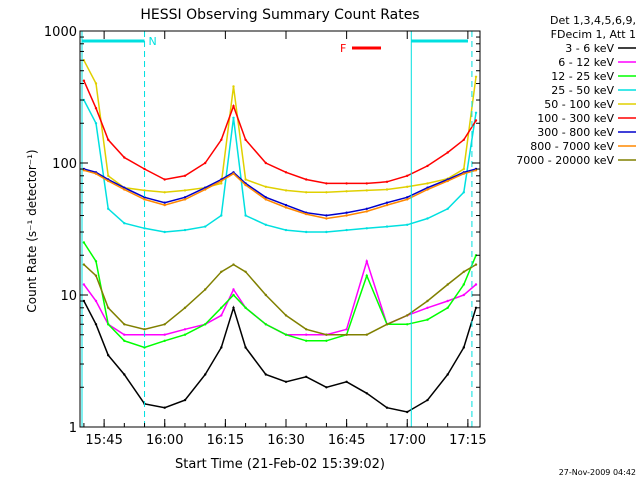  What do you see at coordinates (64, 164) in the screenshot?
I see `y-tick-label: 100` at bounding box center [64, 164].